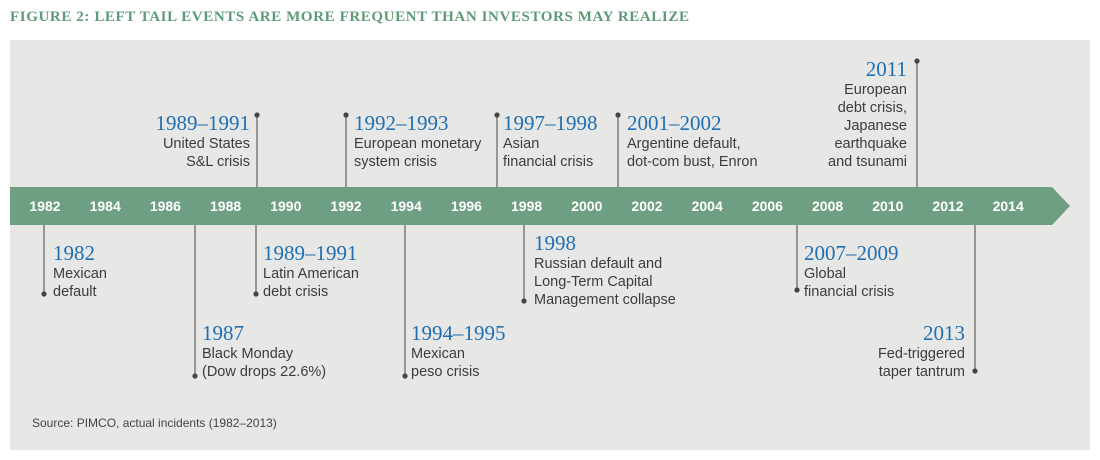  I want to click on event-1989-1991-latam: 1989–1991 Latin American debt crisis, so click(311, 271).